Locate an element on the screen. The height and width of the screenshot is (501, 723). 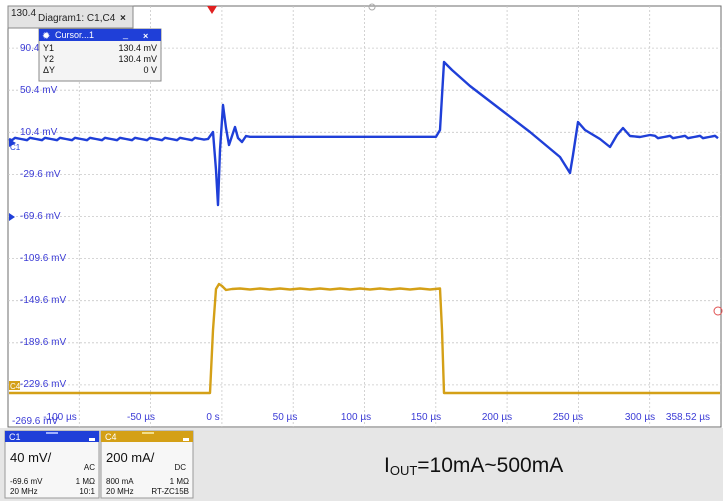
c1-header-dots is located at coordinates (52, 433).